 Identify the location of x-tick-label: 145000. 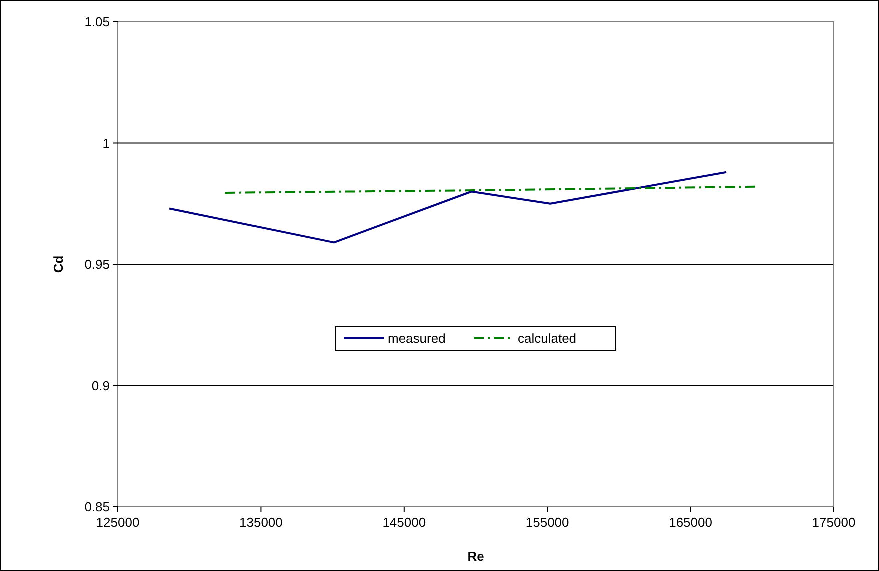
(404, 522).